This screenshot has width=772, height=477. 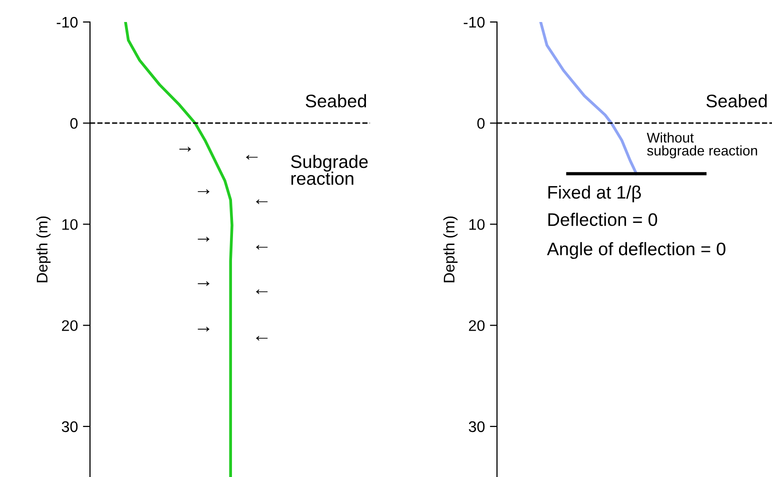 What do you see at coordinates (702, 145) in the screenshot?
I see `annotation: Without subgrade reaction` at bounding box center [702, 145].